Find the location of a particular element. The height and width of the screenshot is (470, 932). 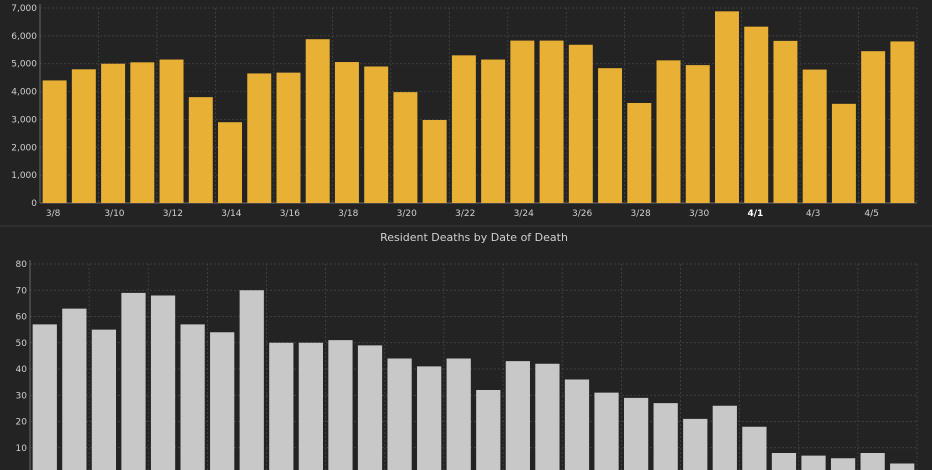

y-tick-label: 10 is located at coordinates (22, 449).